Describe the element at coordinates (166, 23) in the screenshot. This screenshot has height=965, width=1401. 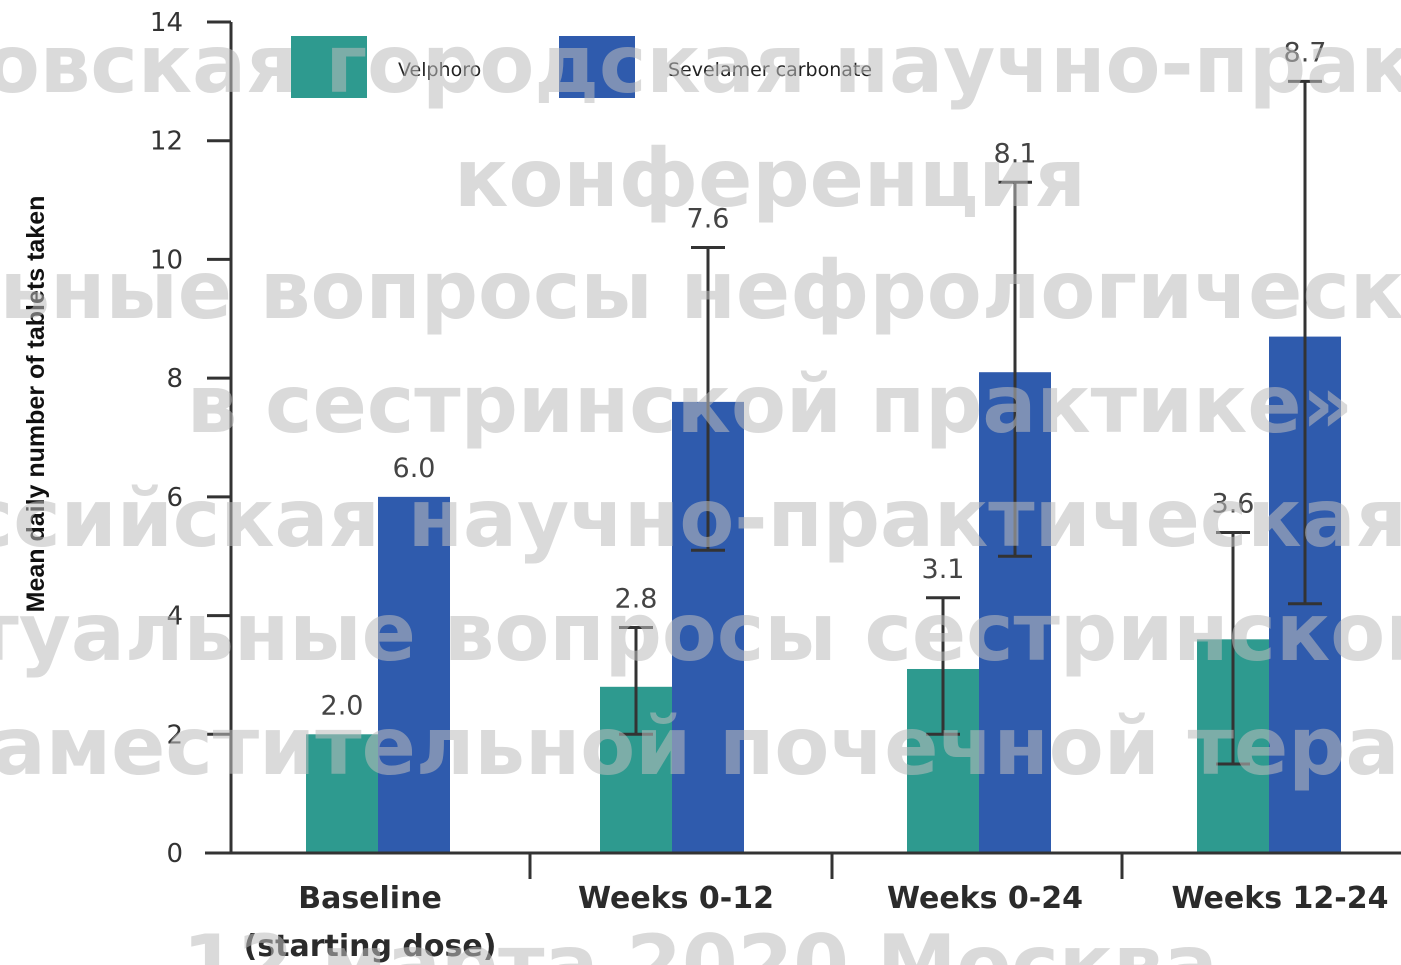
I see `y-tick-label: 14` at that location.